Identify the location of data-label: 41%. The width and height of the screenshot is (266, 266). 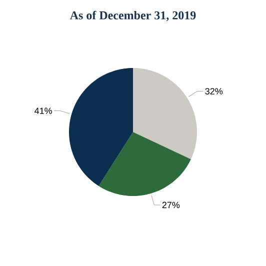
(43, 111).